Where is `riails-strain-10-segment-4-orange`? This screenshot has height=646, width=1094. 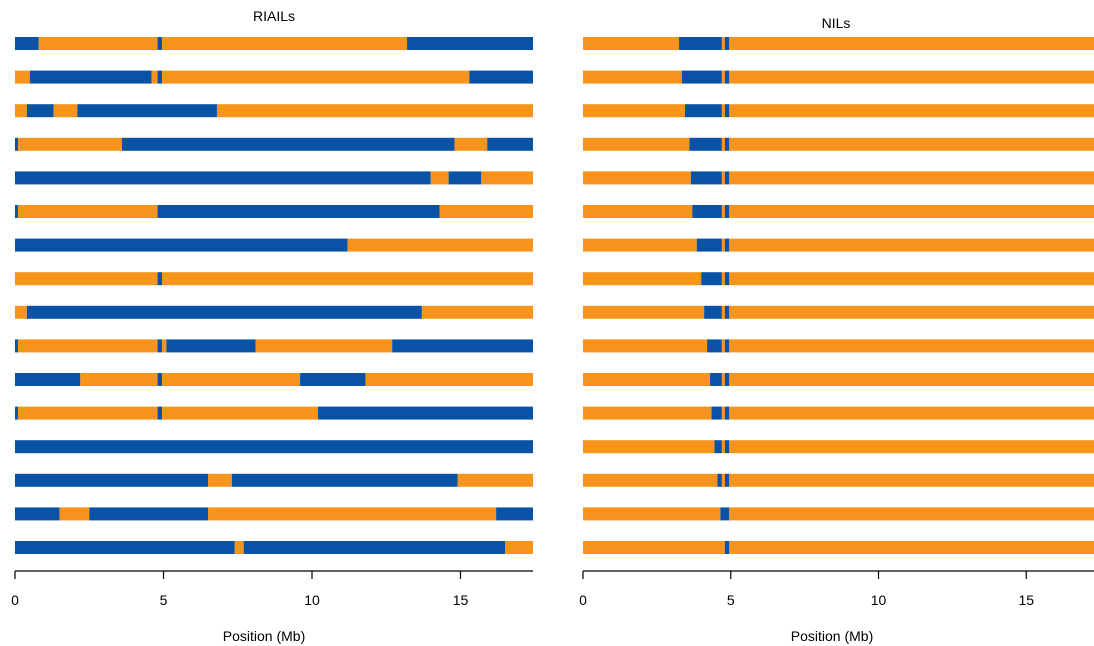
riails-strain-10-segment-4-orange is located at coordinates (164, 346).